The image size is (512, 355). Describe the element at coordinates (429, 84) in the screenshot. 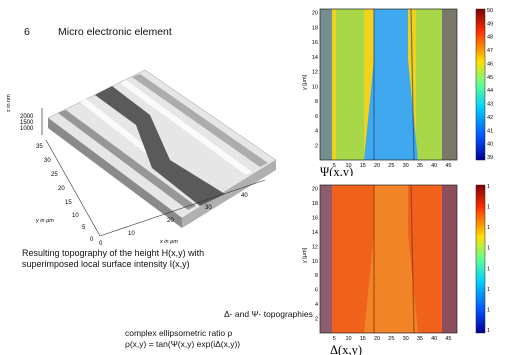

I see `psi-right-band` at that location.